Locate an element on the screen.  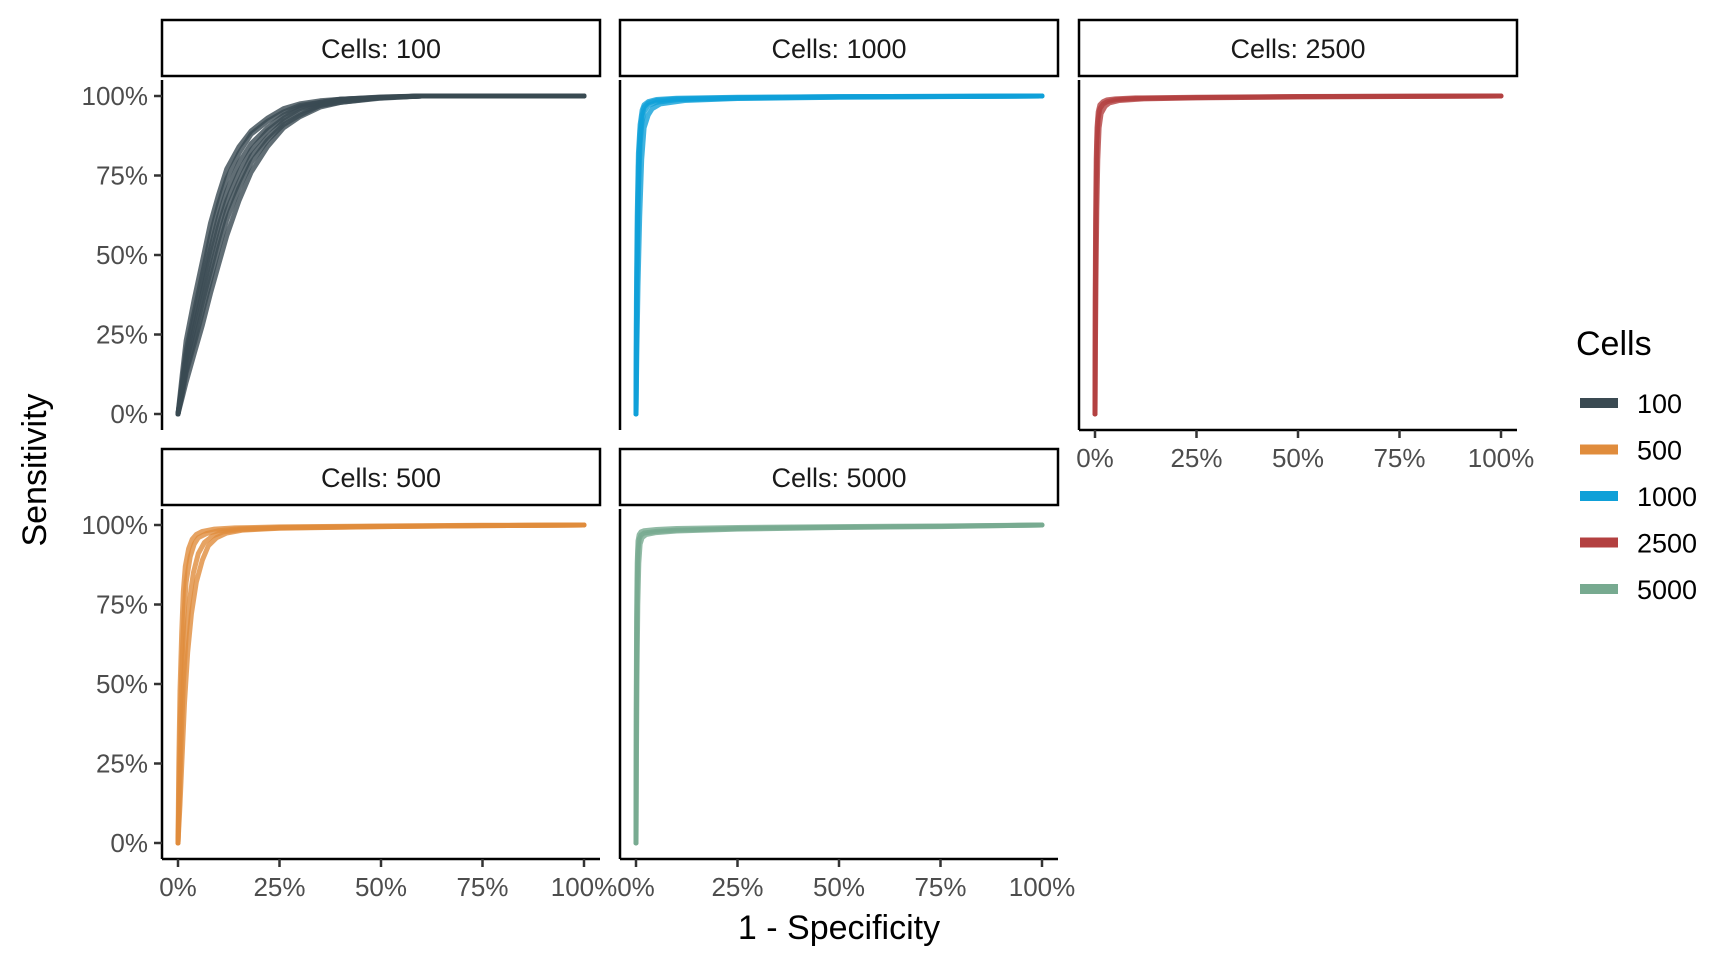
panel-1: Cells: 100 0% 25% 50% 75% 100% is located at coordinates (342, 224).